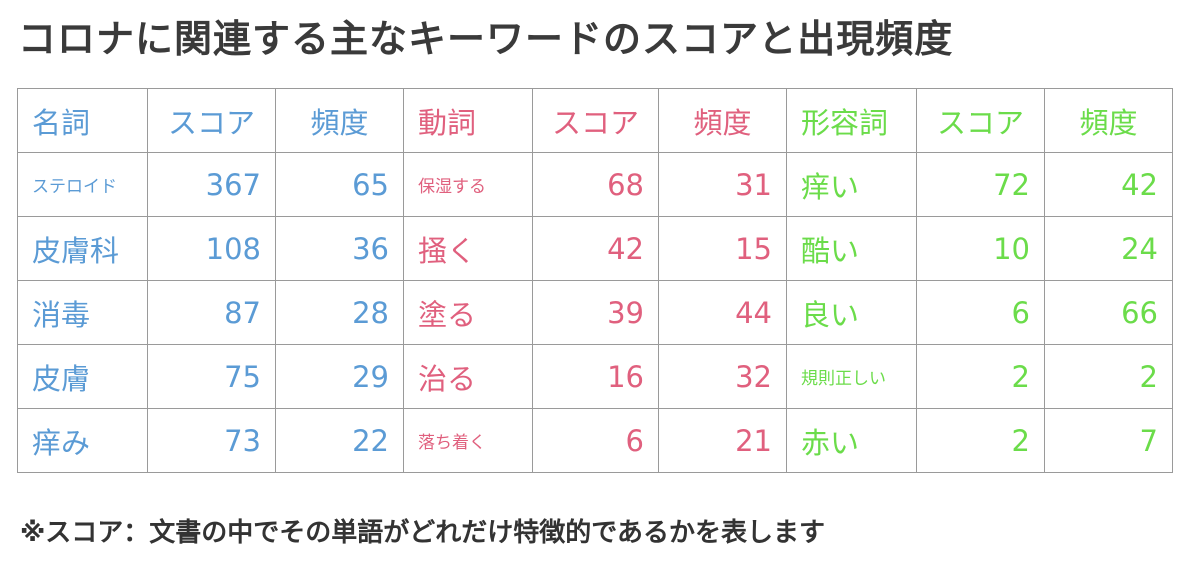  I want to click on score-cell: 108, so click(211, 248).